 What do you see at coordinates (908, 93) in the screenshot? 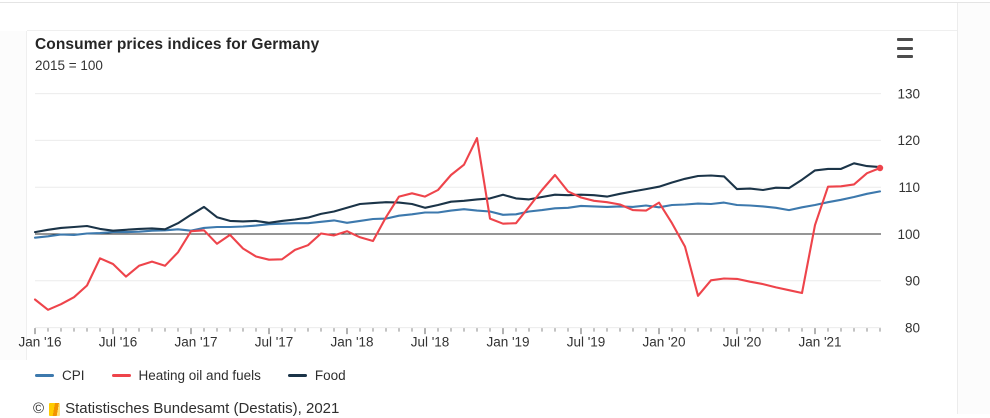
I see `svg-text: 130` at bounding box center [908, 93].